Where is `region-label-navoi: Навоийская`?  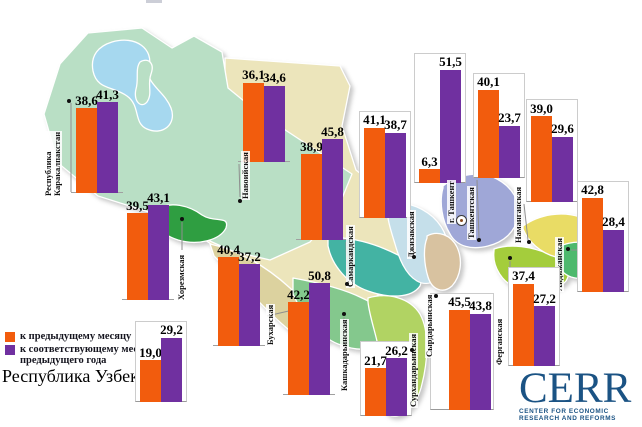 region-label-navoi: Навоийская is located at coordinates (245, 175).